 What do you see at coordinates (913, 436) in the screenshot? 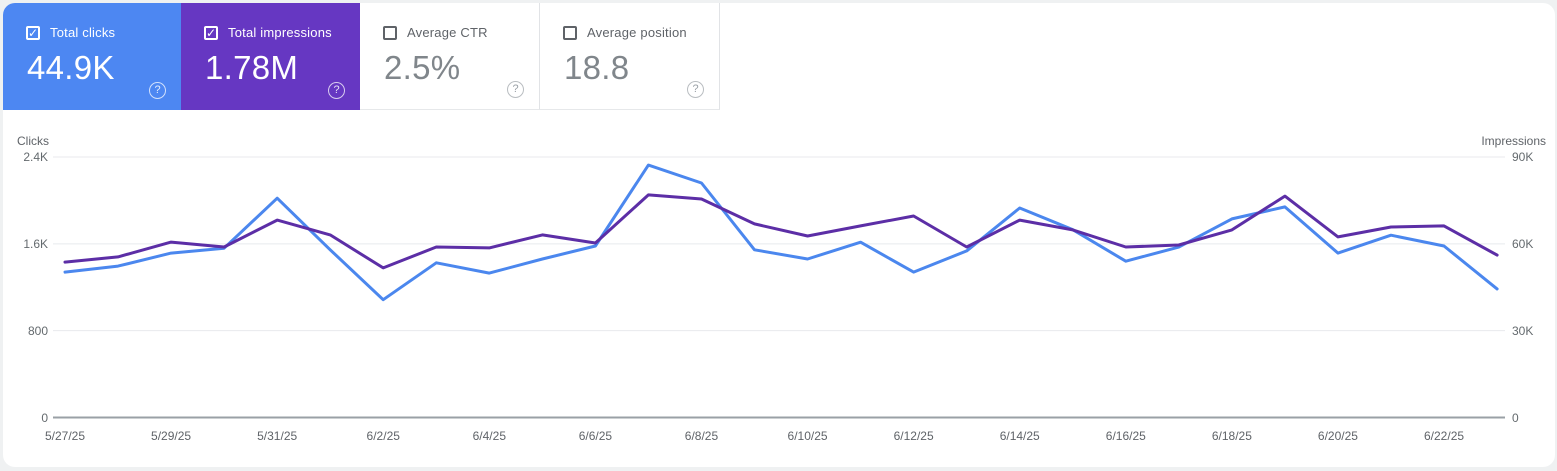
I see `x-axis-date-label: 6/12/25` at bounding box center [913, 436].